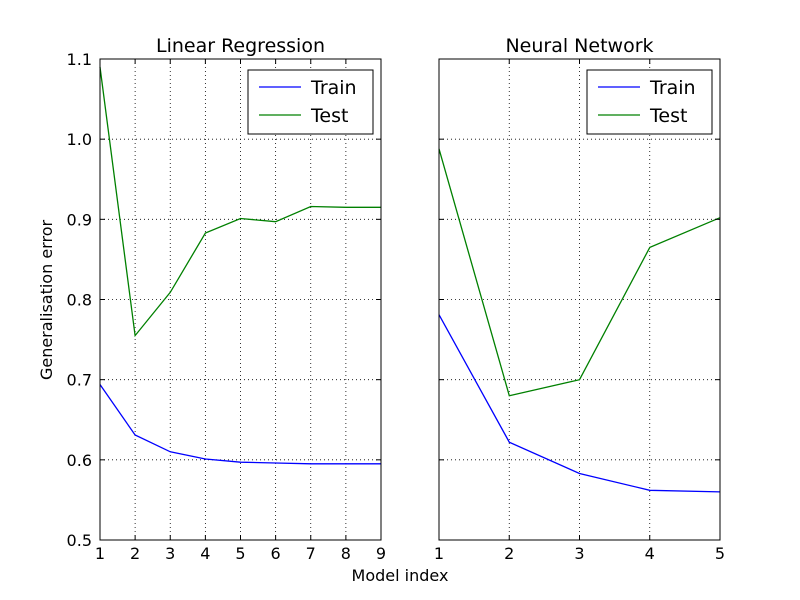  What do you see at coordinates (579, 46) in the screenshot?
I see `panel-title: Neural Network` at bounding box center [579, 46].